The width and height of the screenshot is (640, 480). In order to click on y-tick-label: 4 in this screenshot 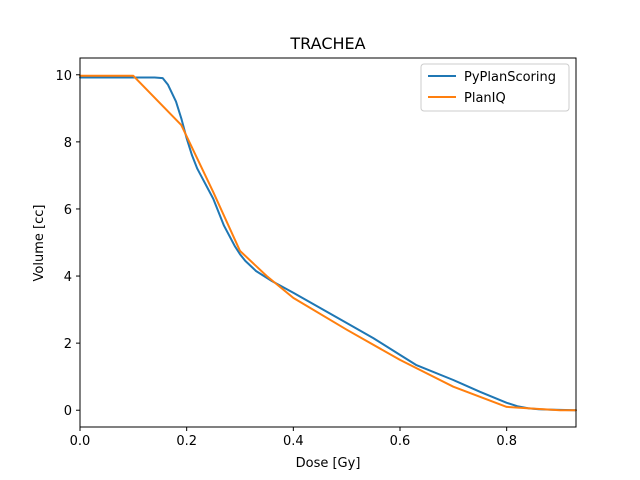, I will do `click(68, 277)`.